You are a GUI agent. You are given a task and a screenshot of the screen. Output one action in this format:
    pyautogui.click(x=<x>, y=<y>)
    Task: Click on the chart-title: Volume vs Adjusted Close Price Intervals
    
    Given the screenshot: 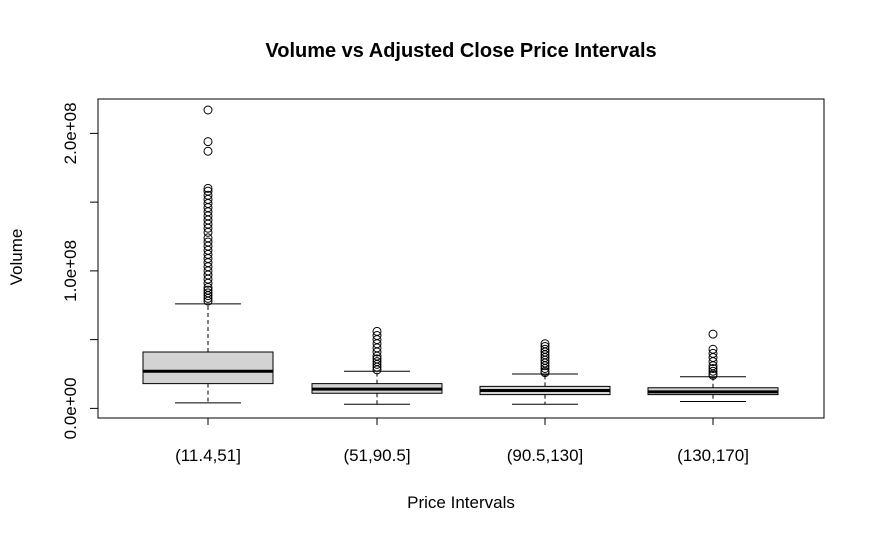 What is the action you would take?
    pyautogui.click(x=460, y=51)
    